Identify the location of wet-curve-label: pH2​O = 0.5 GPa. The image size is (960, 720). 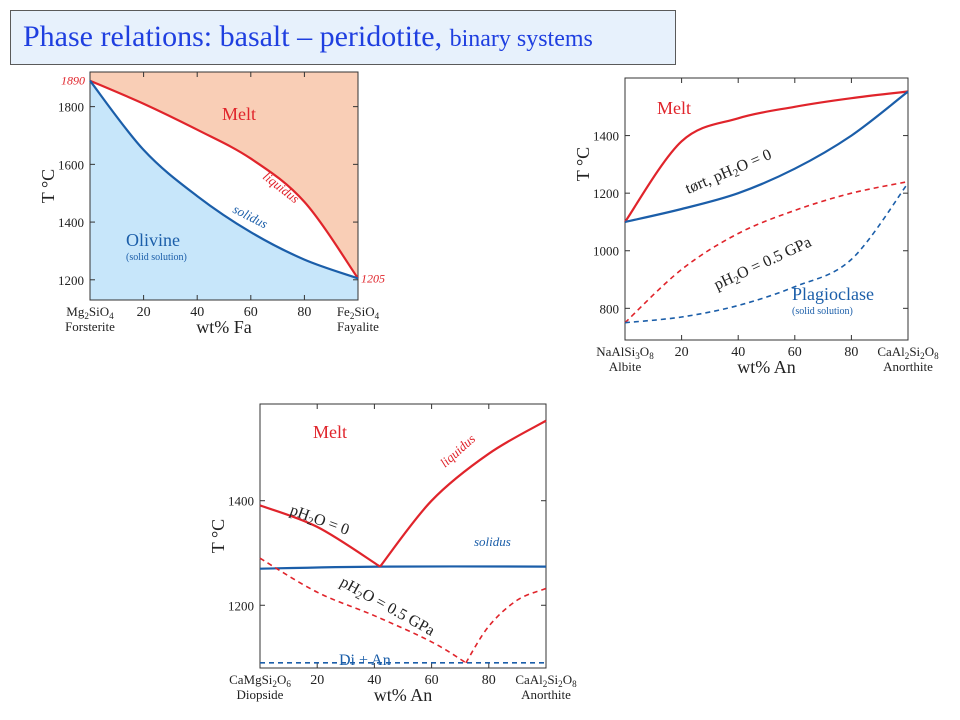
(386, 608).